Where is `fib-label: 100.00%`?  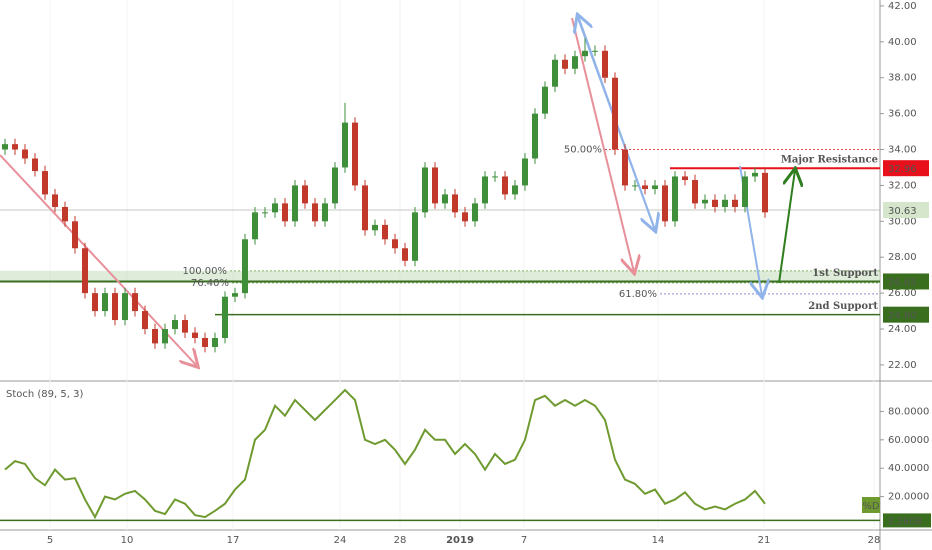
fib-label: 100.00% is located at coordinates (205, 271).